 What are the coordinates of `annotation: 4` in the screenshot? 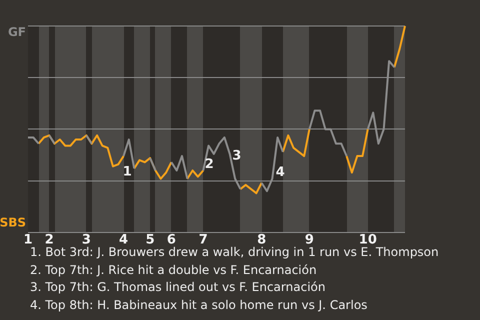 It's located at (280, 172).